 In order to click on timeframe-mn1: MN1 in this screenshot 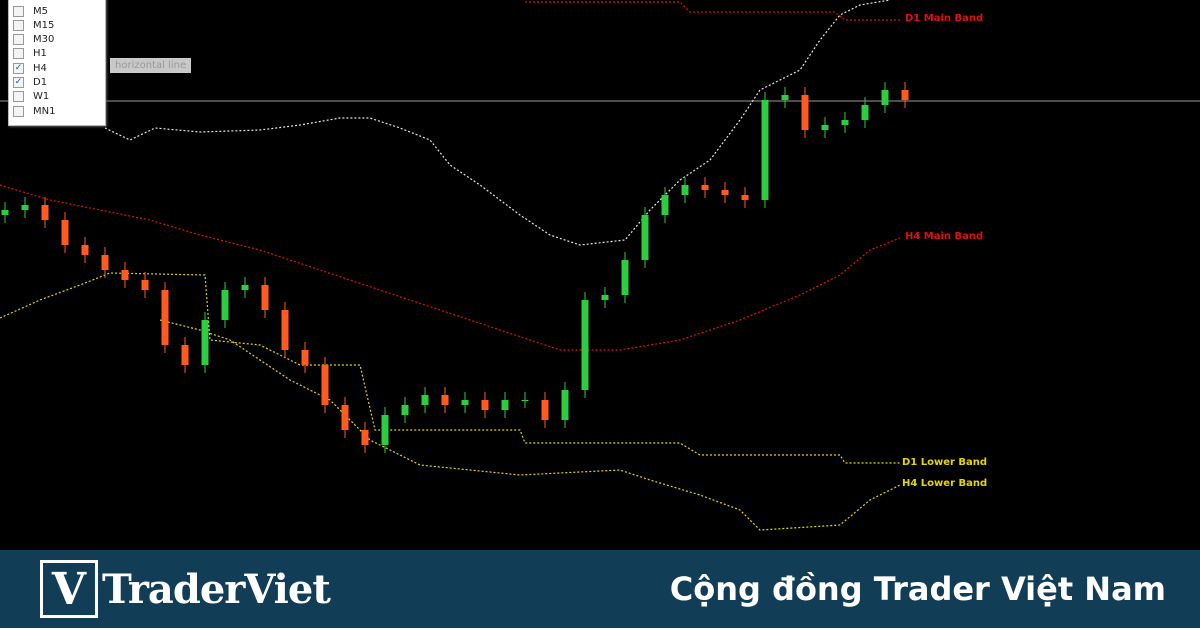, I will do `click(34, 111)`.